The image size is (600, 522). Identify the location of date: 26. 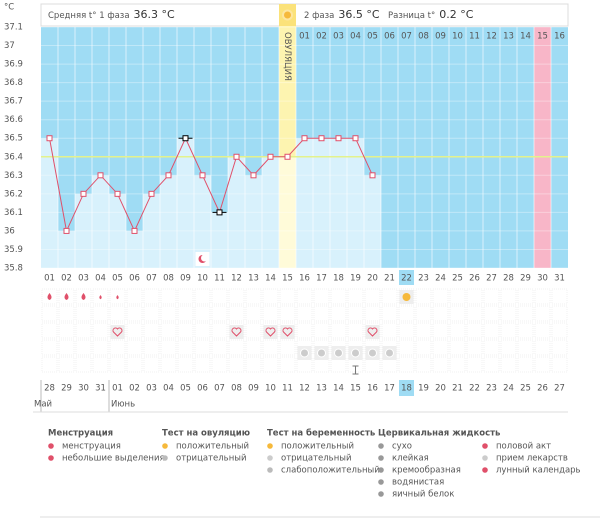
(542, 389).